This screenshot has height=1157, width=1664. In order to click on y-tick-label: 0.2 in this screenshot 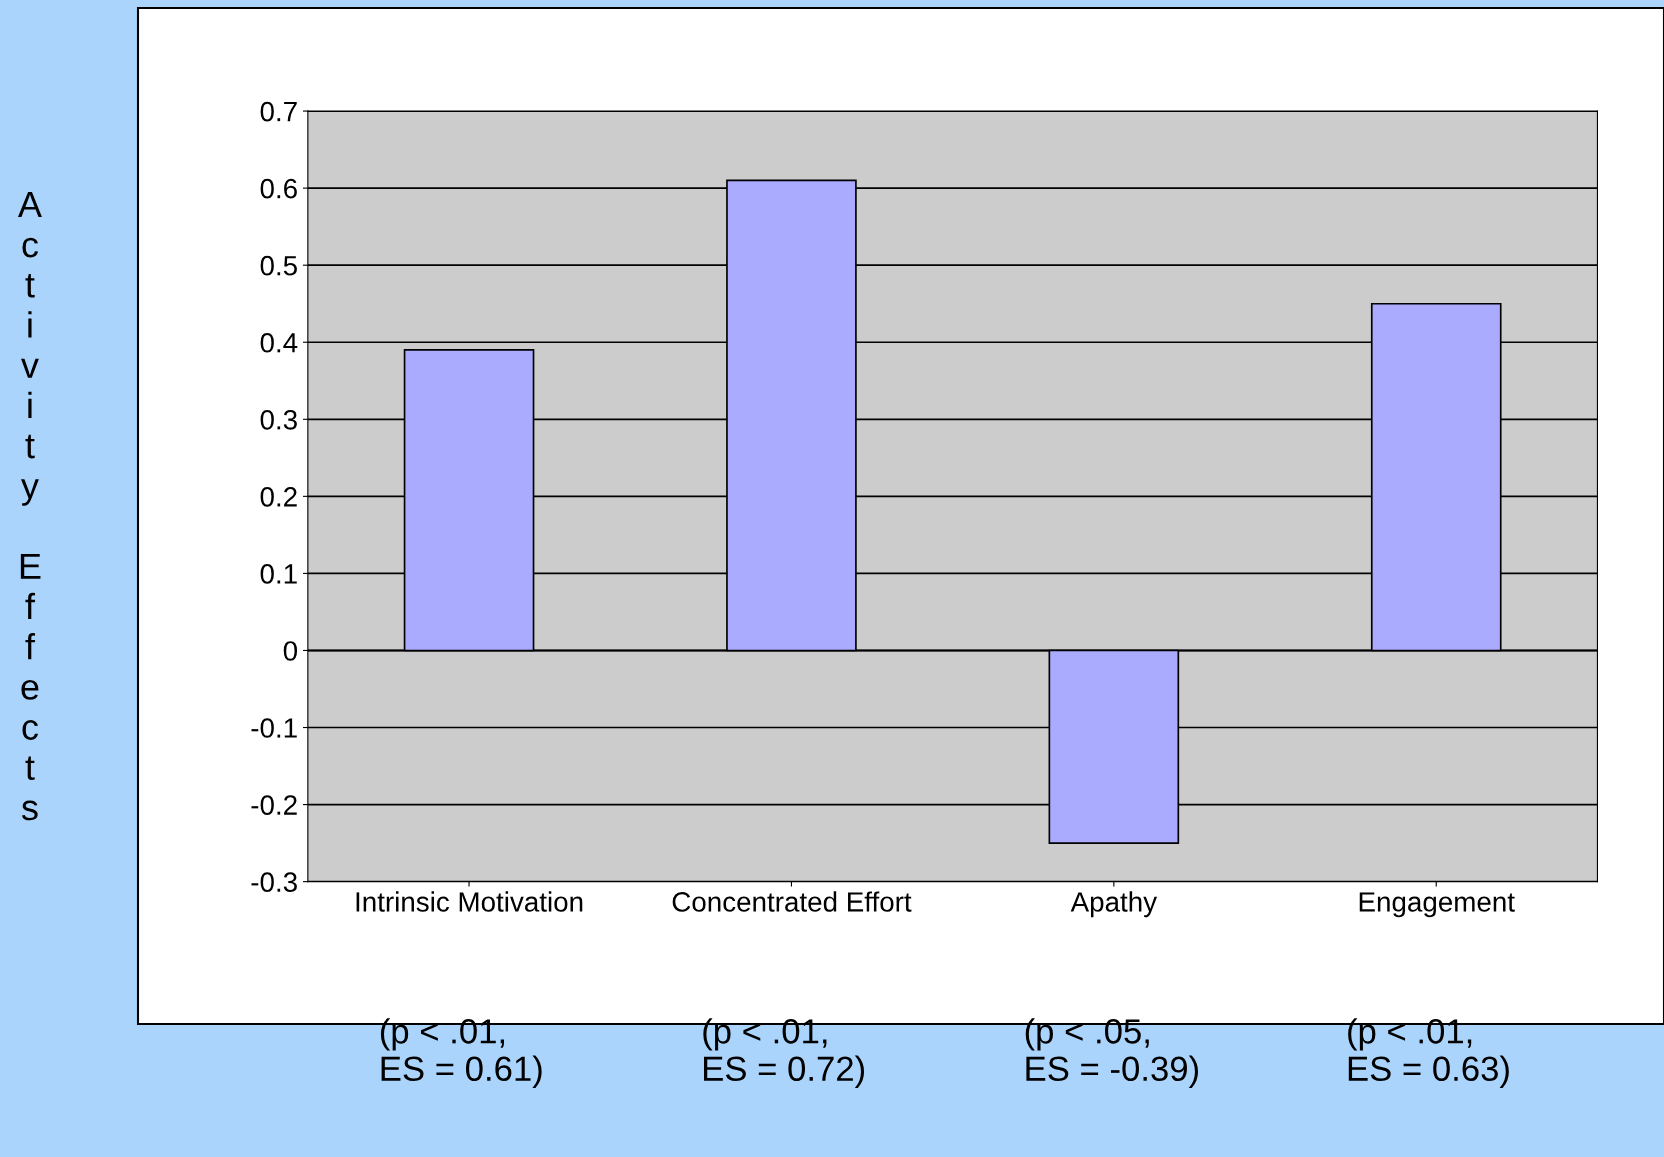, I will do `click(278, 497)`.